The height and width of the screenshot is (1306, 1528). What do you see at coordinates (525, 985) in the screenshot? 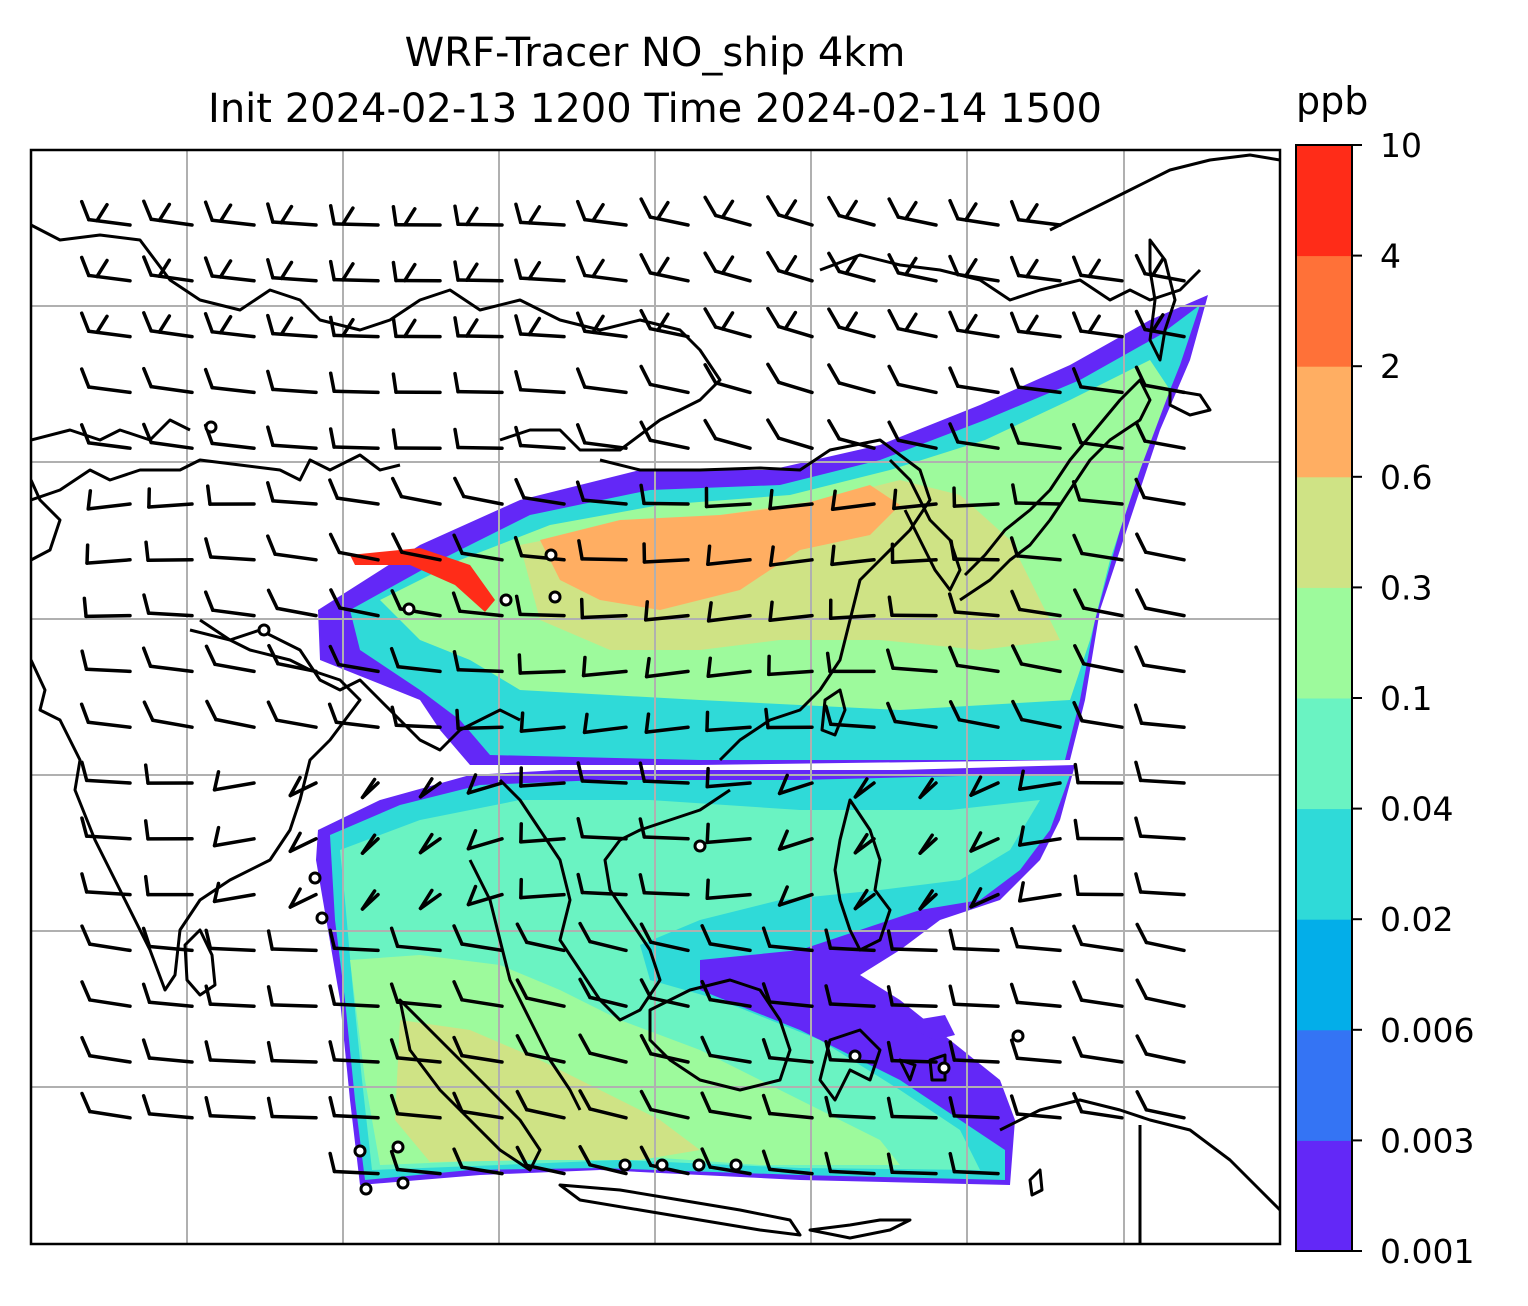
I see `coastline-malay-peninsula` at bounding box center [525, 985].